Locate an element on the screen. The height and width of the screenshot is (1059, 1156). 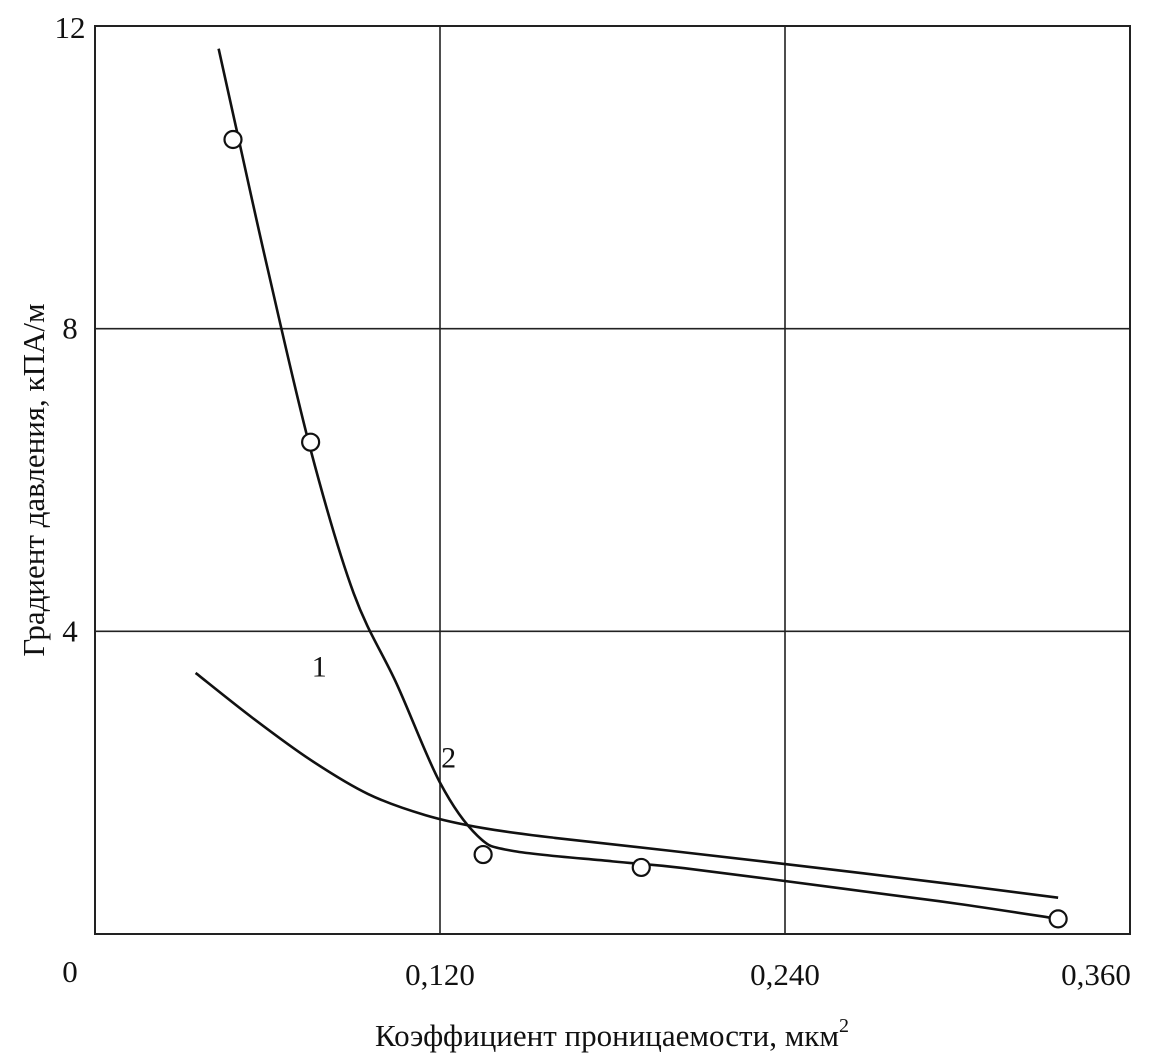
x-axis-label: Коэффициент проницаемости, мкм2 is located at coordinates (612, 1034).